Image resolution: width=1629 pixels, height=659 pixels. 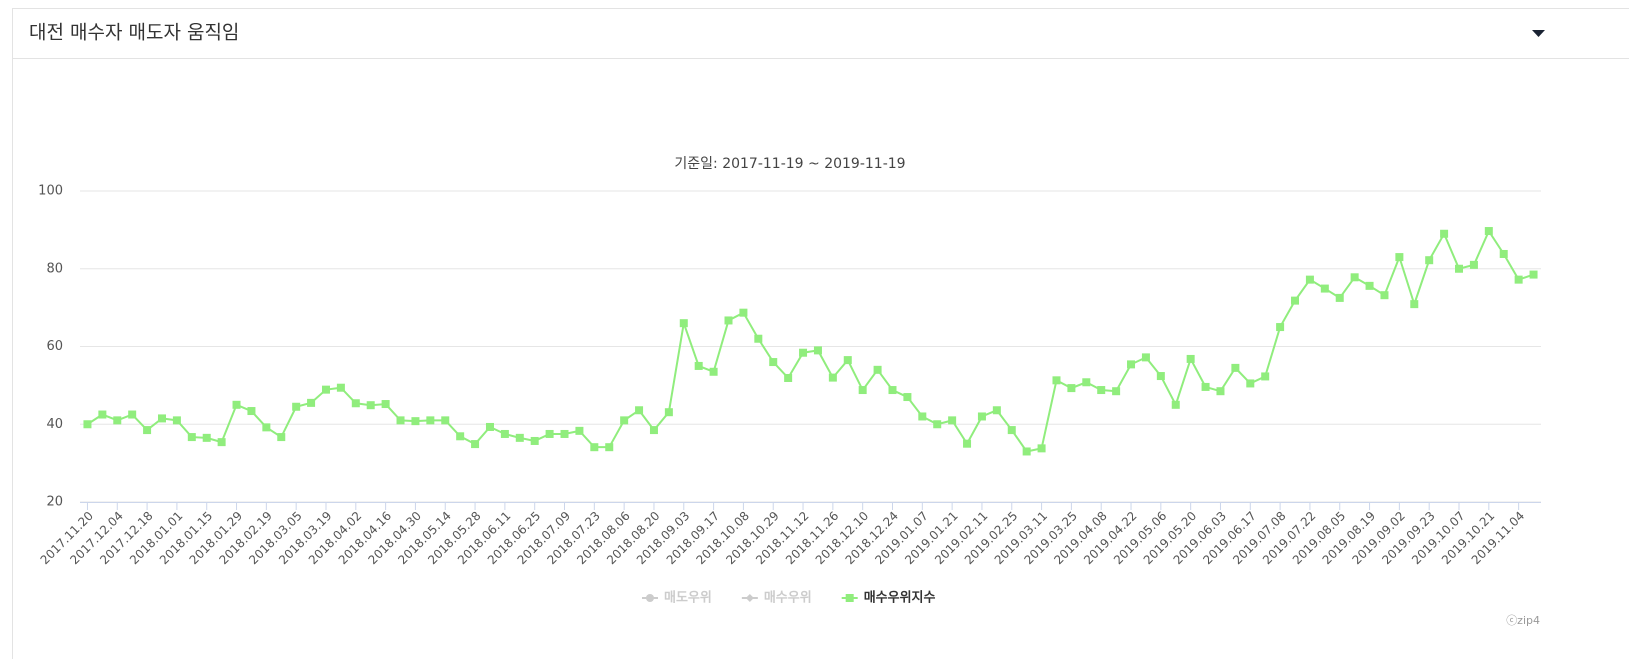 I want to click on dropdown-toggle, so click(x=1538, y=33).